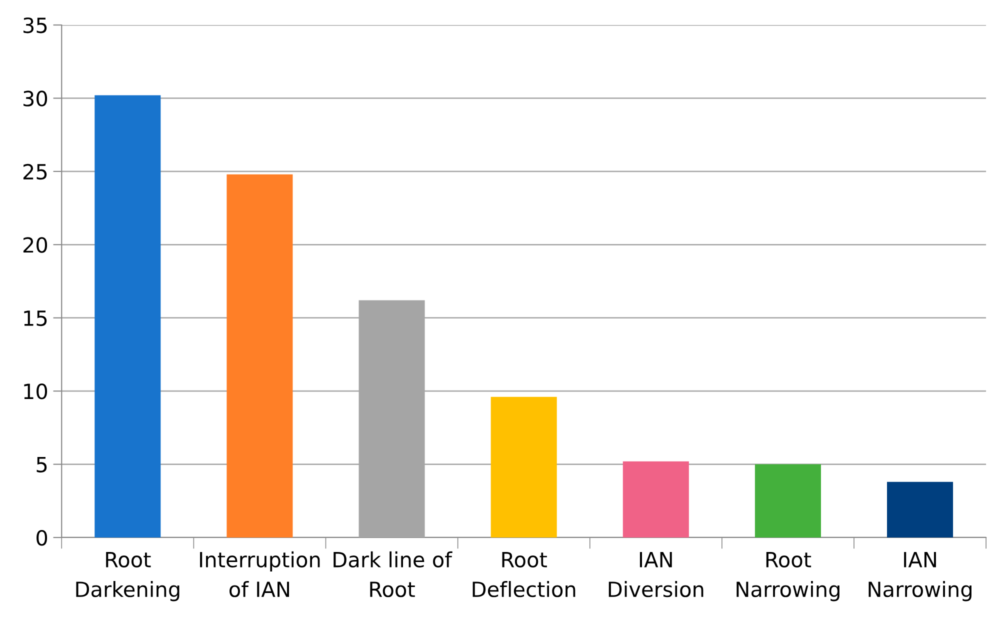 The image size is (994, 625). What do you see at coordinates (920, 577) in the screenshot?
I see `x-tick-label: IAN Narrowing` at bounding box center [920, 577].